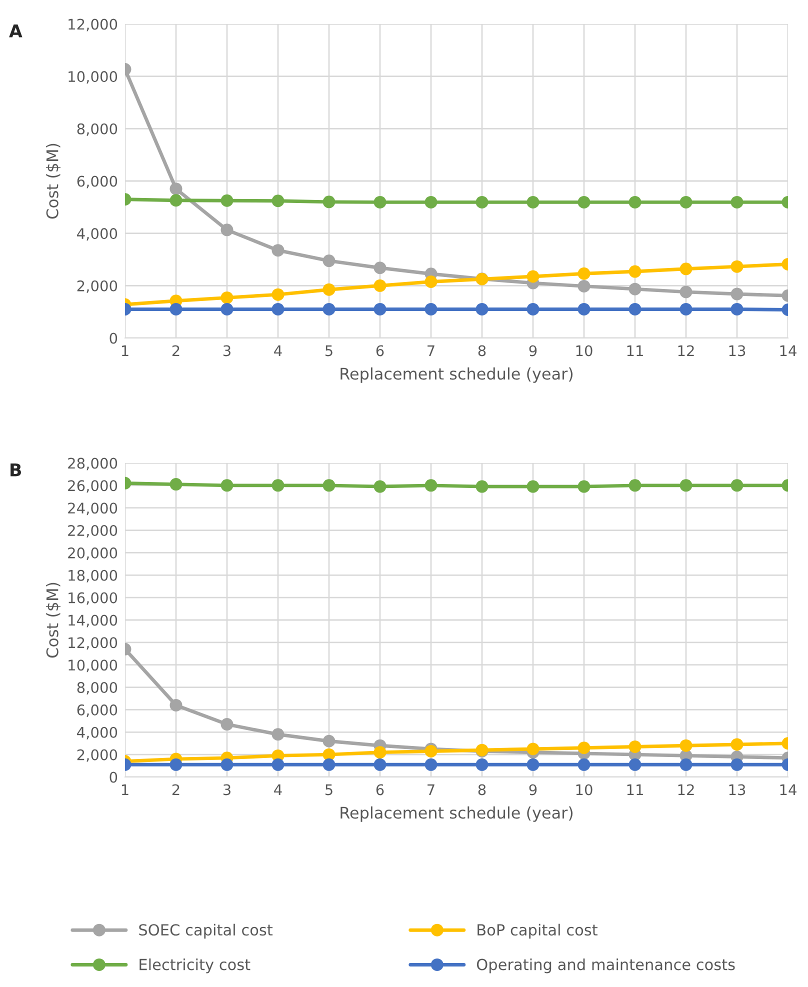 Image resolution: width=808 pixels, height=987 pixels. What do you see at coordinates (93, 598) in the screenshot?
I see `y-tick-label: 16,000` at bounding box center [93, 598].